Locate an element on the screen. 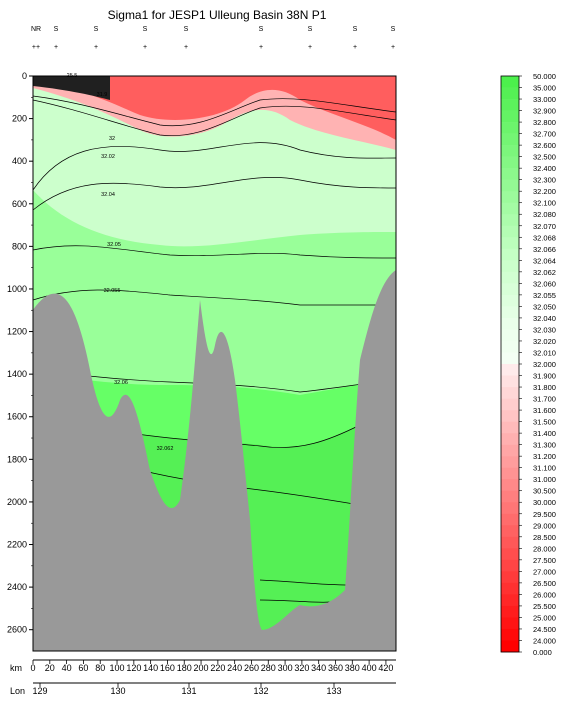 Image resolution: width=570 pixels, height=705 pixels. colorbar-label: 31.100 is located at coordinates (544, 468).